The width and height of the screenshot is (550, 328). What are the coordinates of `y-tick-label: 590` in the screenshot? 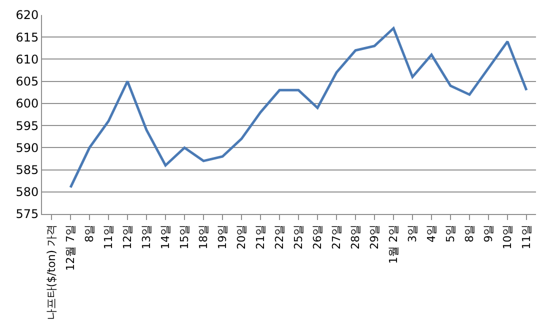 It's located at (27, 147).